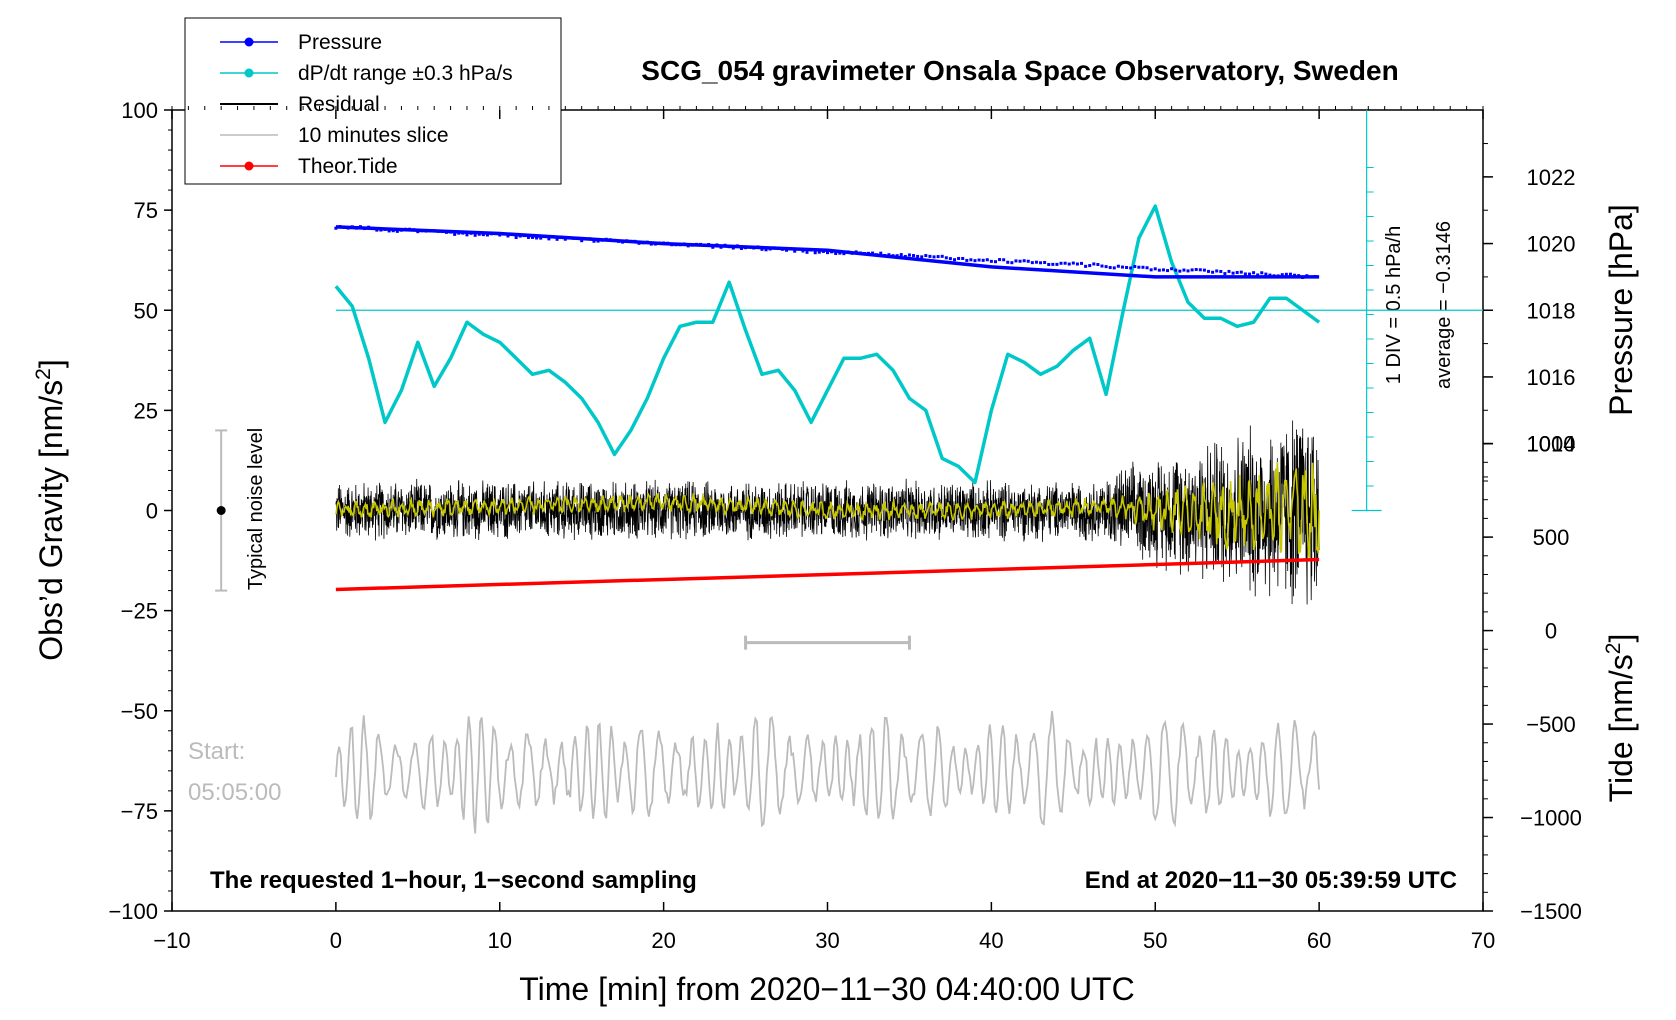 This screenshot has width=1676, height=1020. What do you see at coordinates (827, 574) in the screenshot?
I see `tide-line` at bounding box center [827, 574].